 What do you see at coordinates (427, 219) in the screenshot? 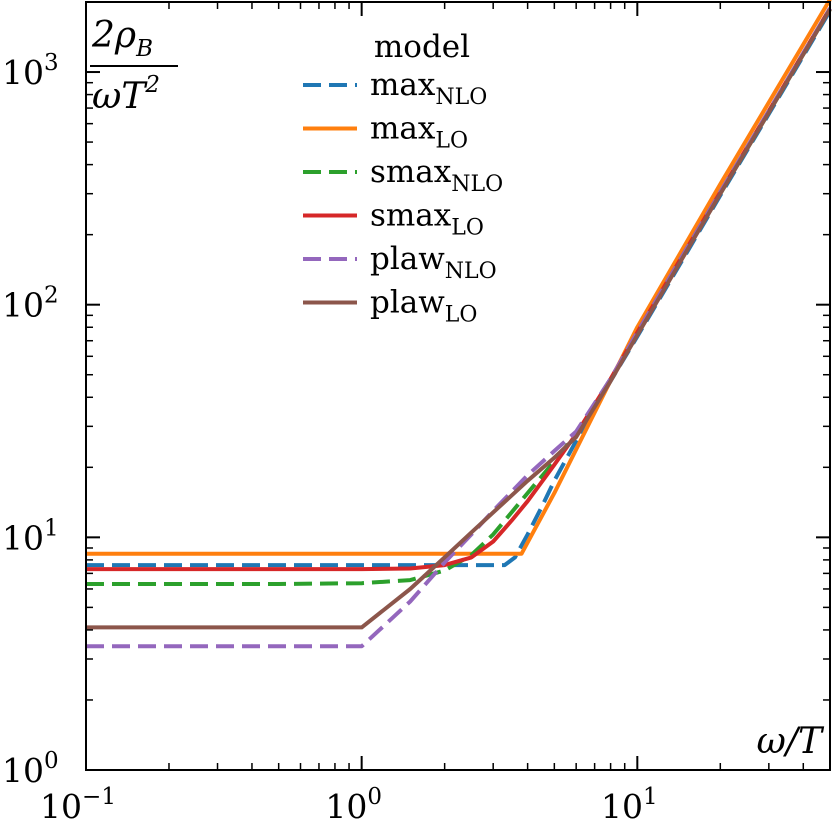
I see `legend-label: smaxLO` at bounding box center [427, 219].